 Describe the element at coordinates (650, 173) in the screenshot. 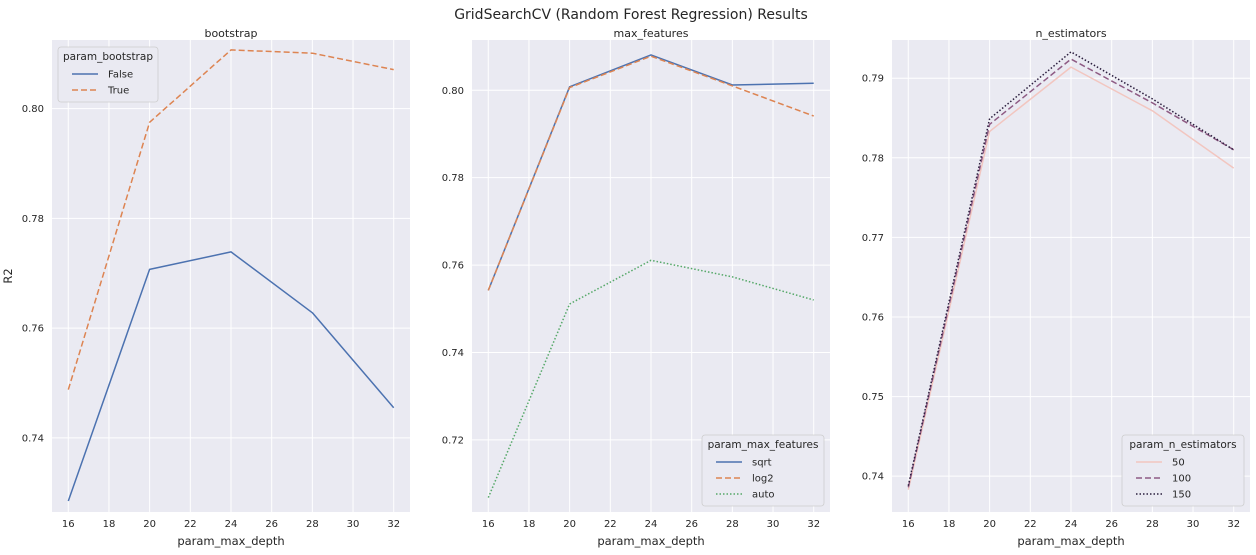

I see `series-line-log2` at that location.